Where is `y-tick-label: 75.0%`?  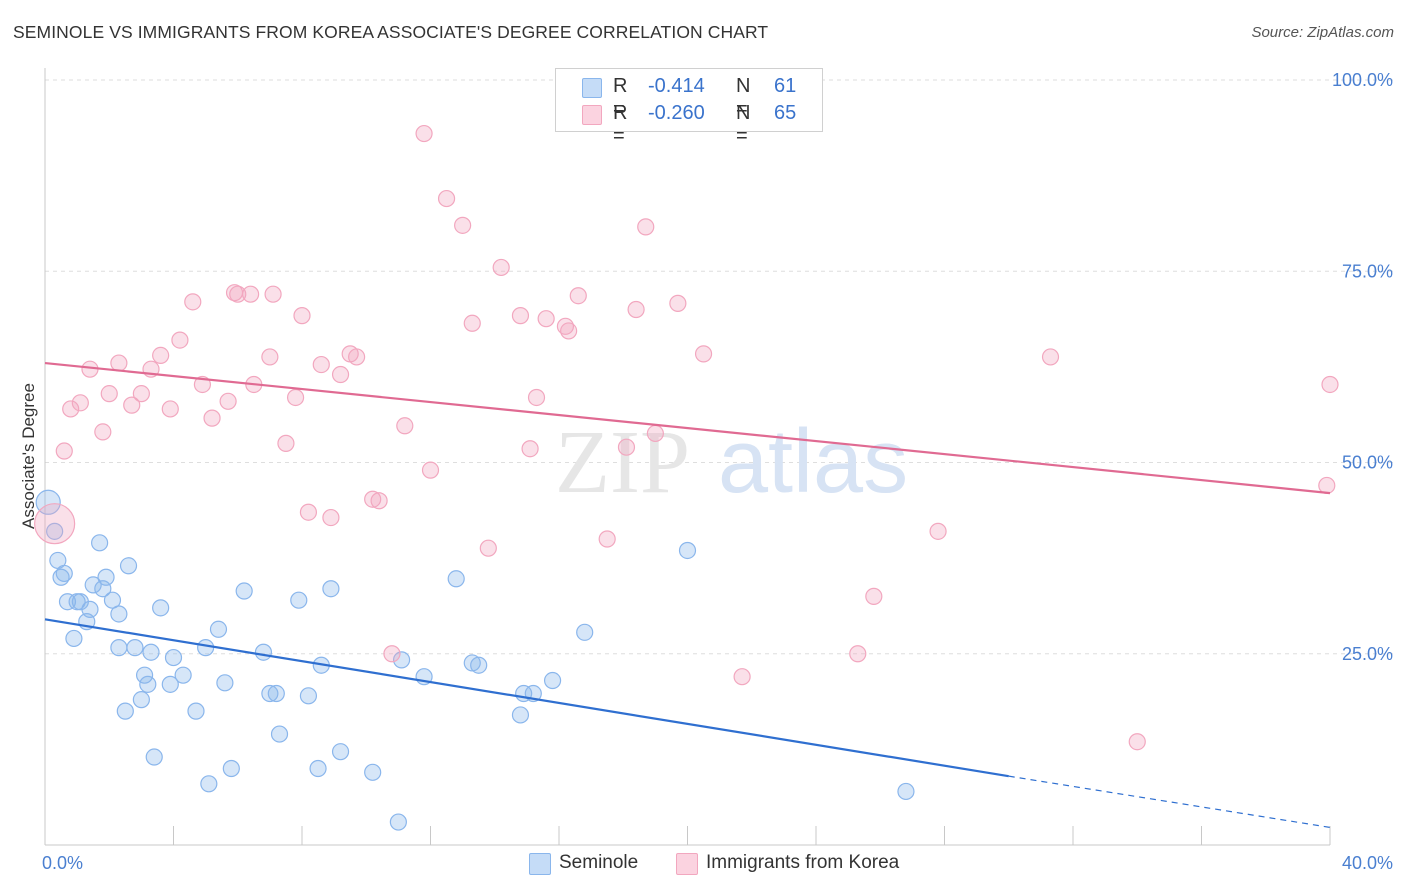 y-tick-label: 75.0% is located at coordinates (1367, 271).